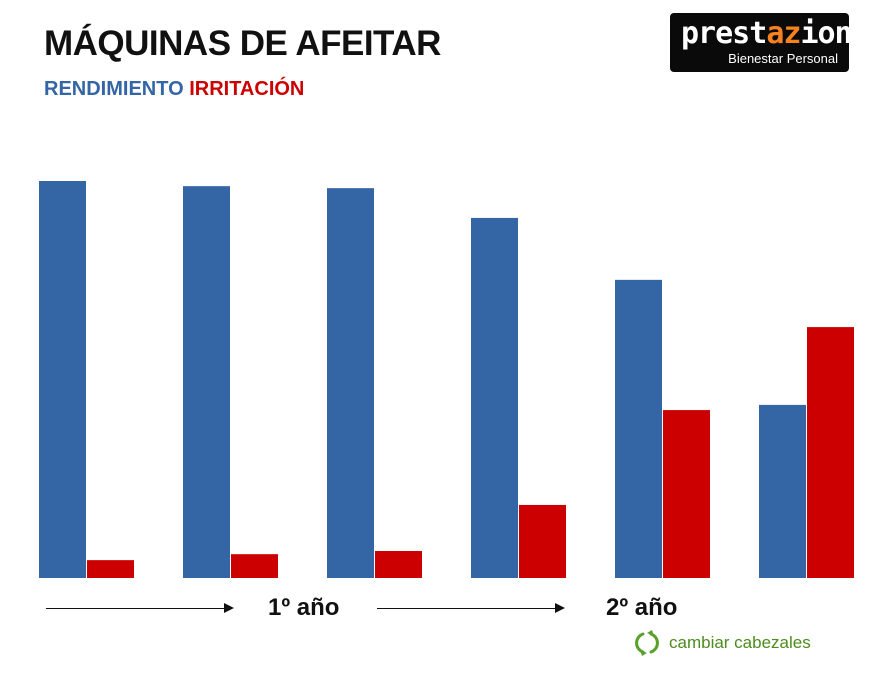 The height and width of the screenshot is (675, 874). Describe the element at coordinates (642, 607) in the screenshot. I see `period-label-2: 2º año` at that location.